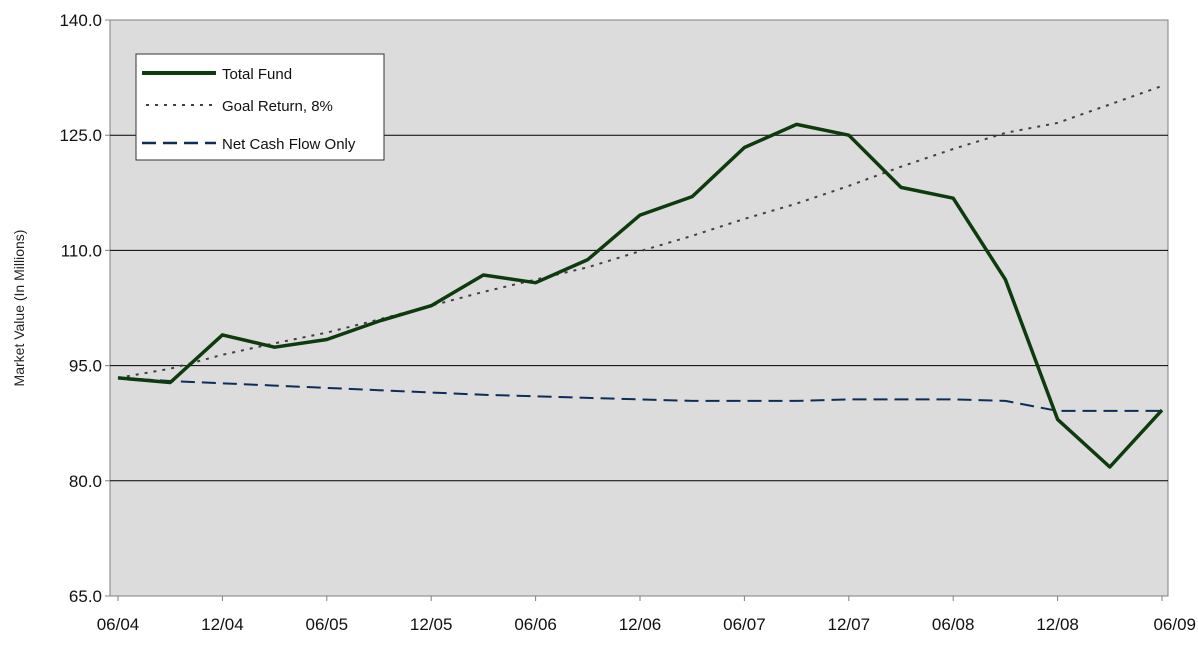 The height and width of the screenshot is (647, 1198). Describe the element at coordinates (849, 624) in the screenshot. I see `x-tick-label: 12/07` at that location.